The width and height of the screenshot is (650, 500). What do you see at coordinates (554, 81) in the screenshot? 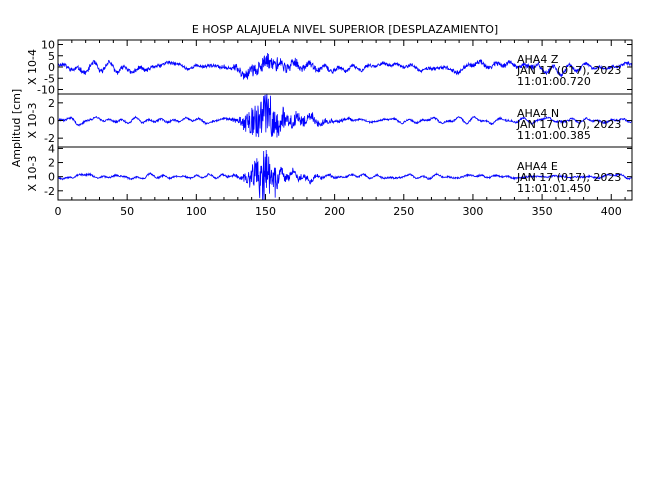
I see `time-label-1: 11:01:00.720` at bounding box center [554, 81].